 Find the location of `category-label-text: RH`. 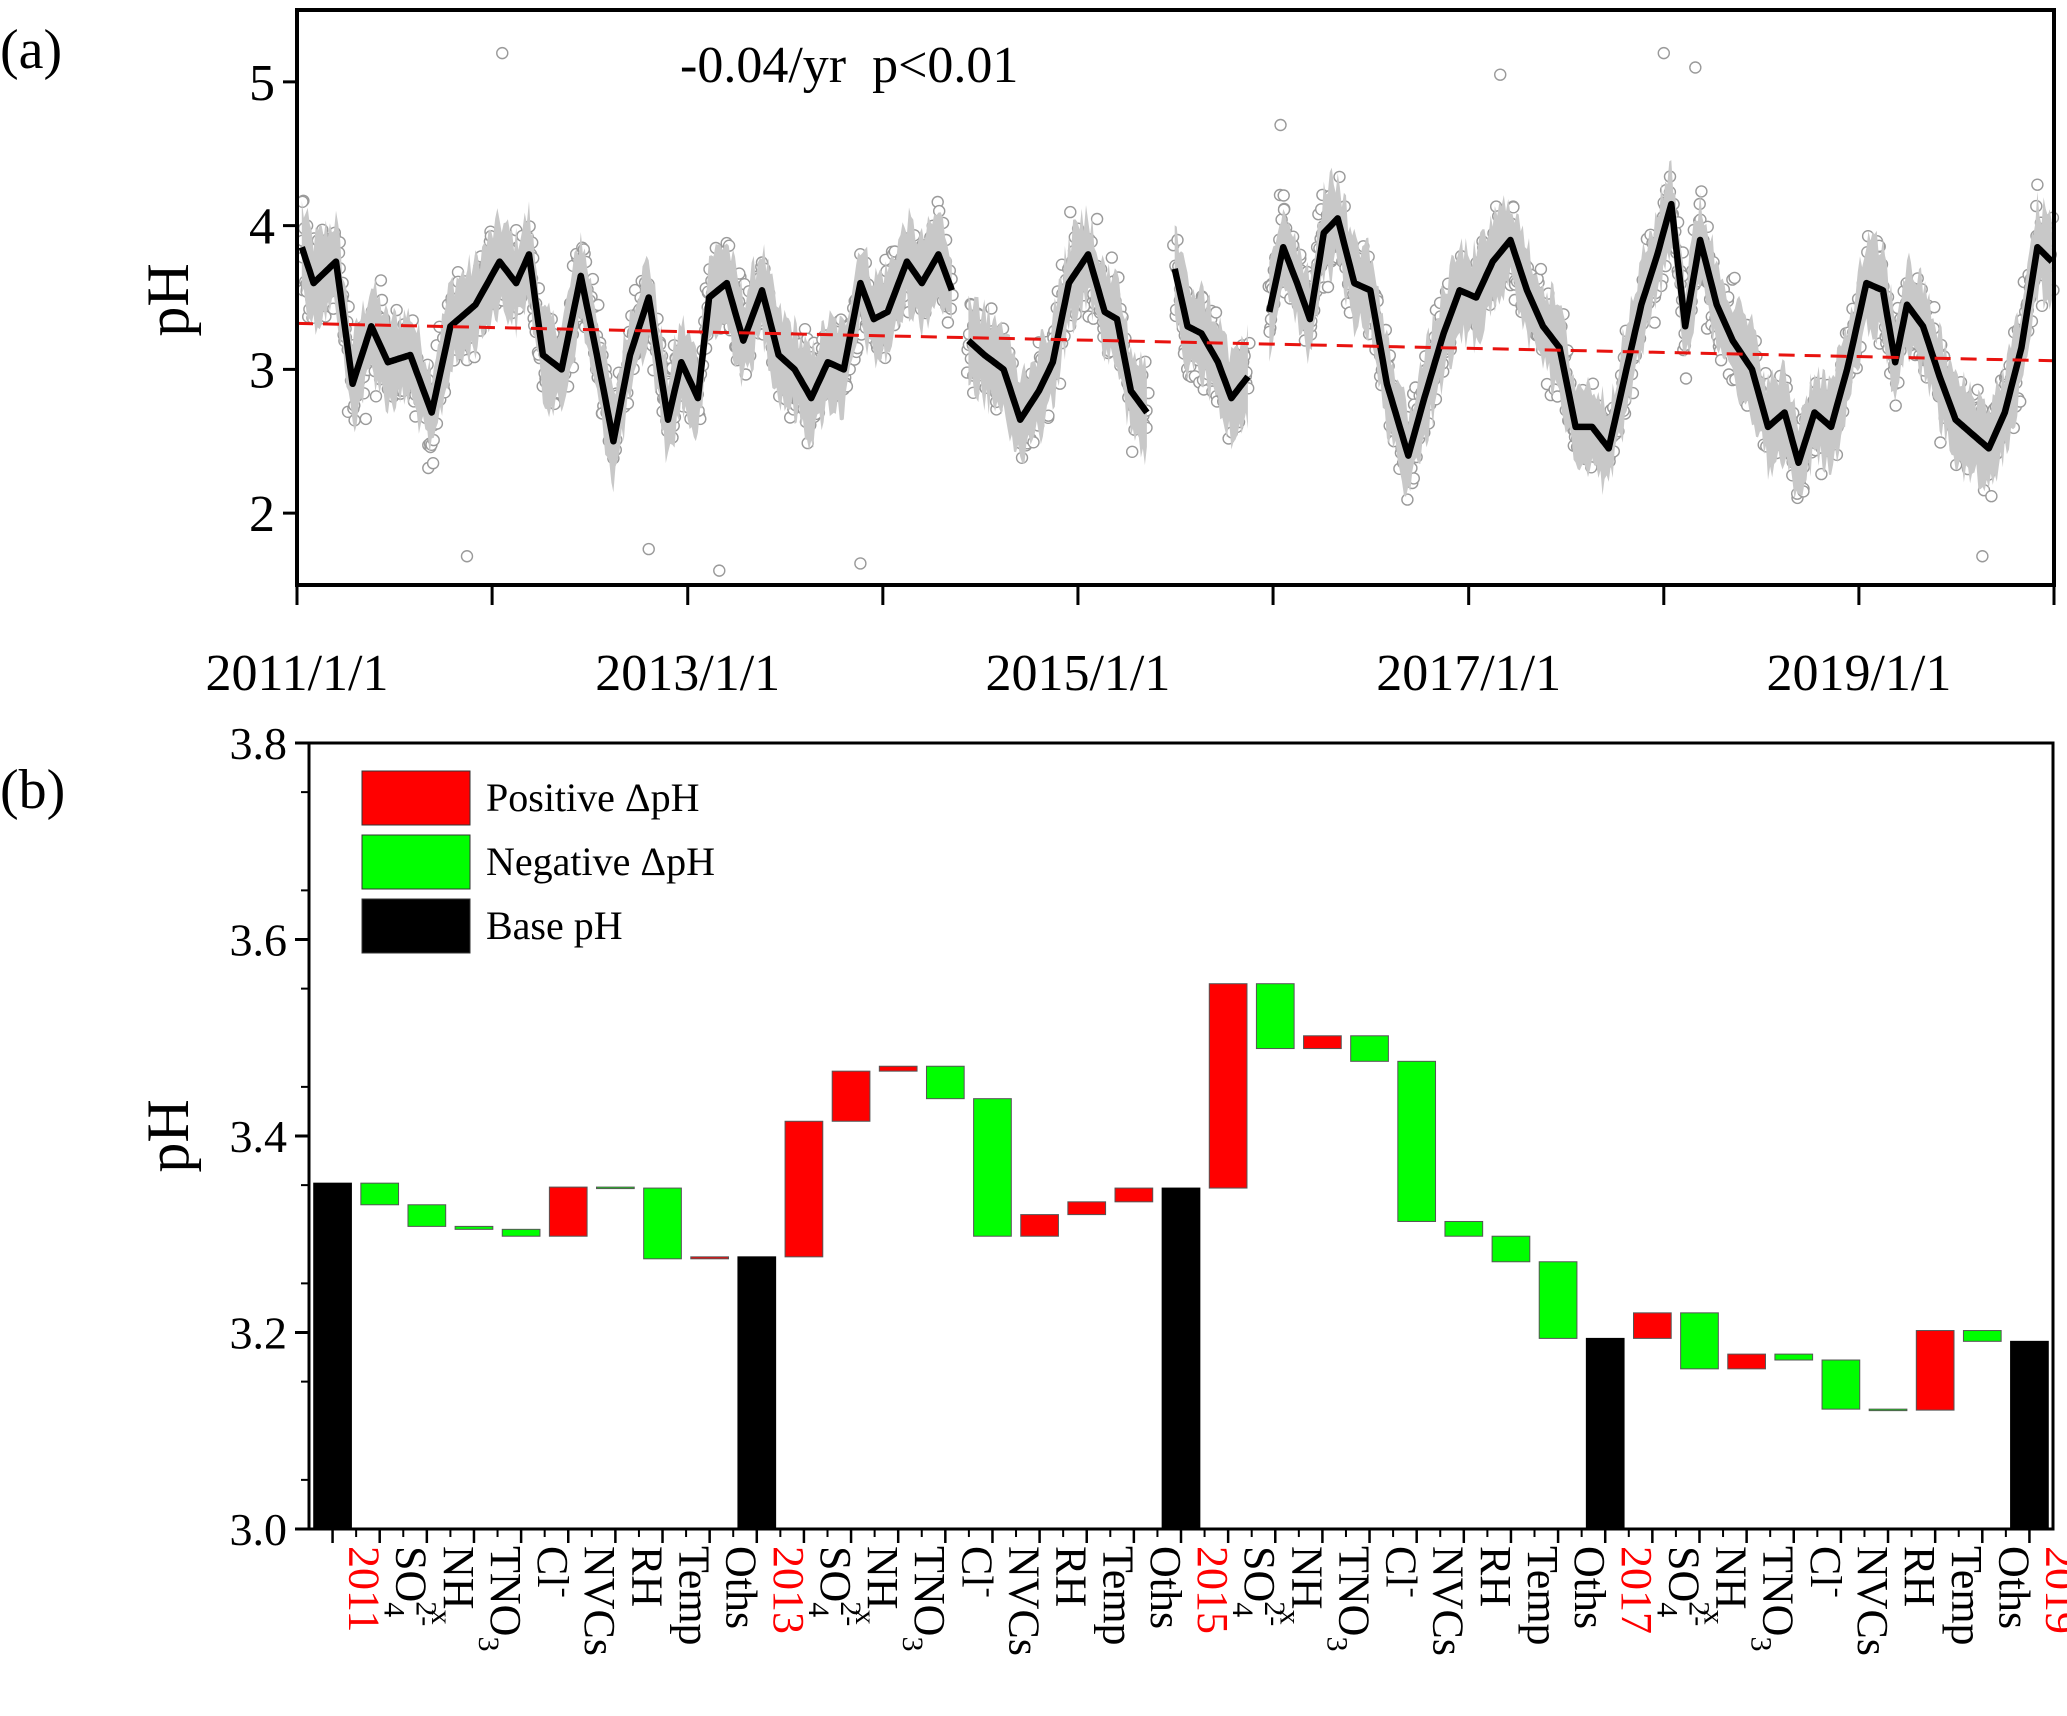

category-label-text: RH is located at coordinates (646, 1576).